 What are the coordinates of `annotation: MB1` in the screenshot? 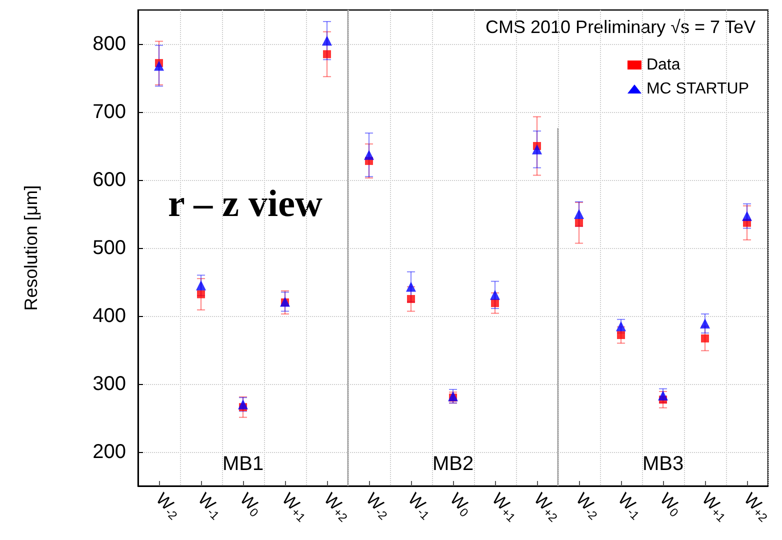 It's located at (243, 464).